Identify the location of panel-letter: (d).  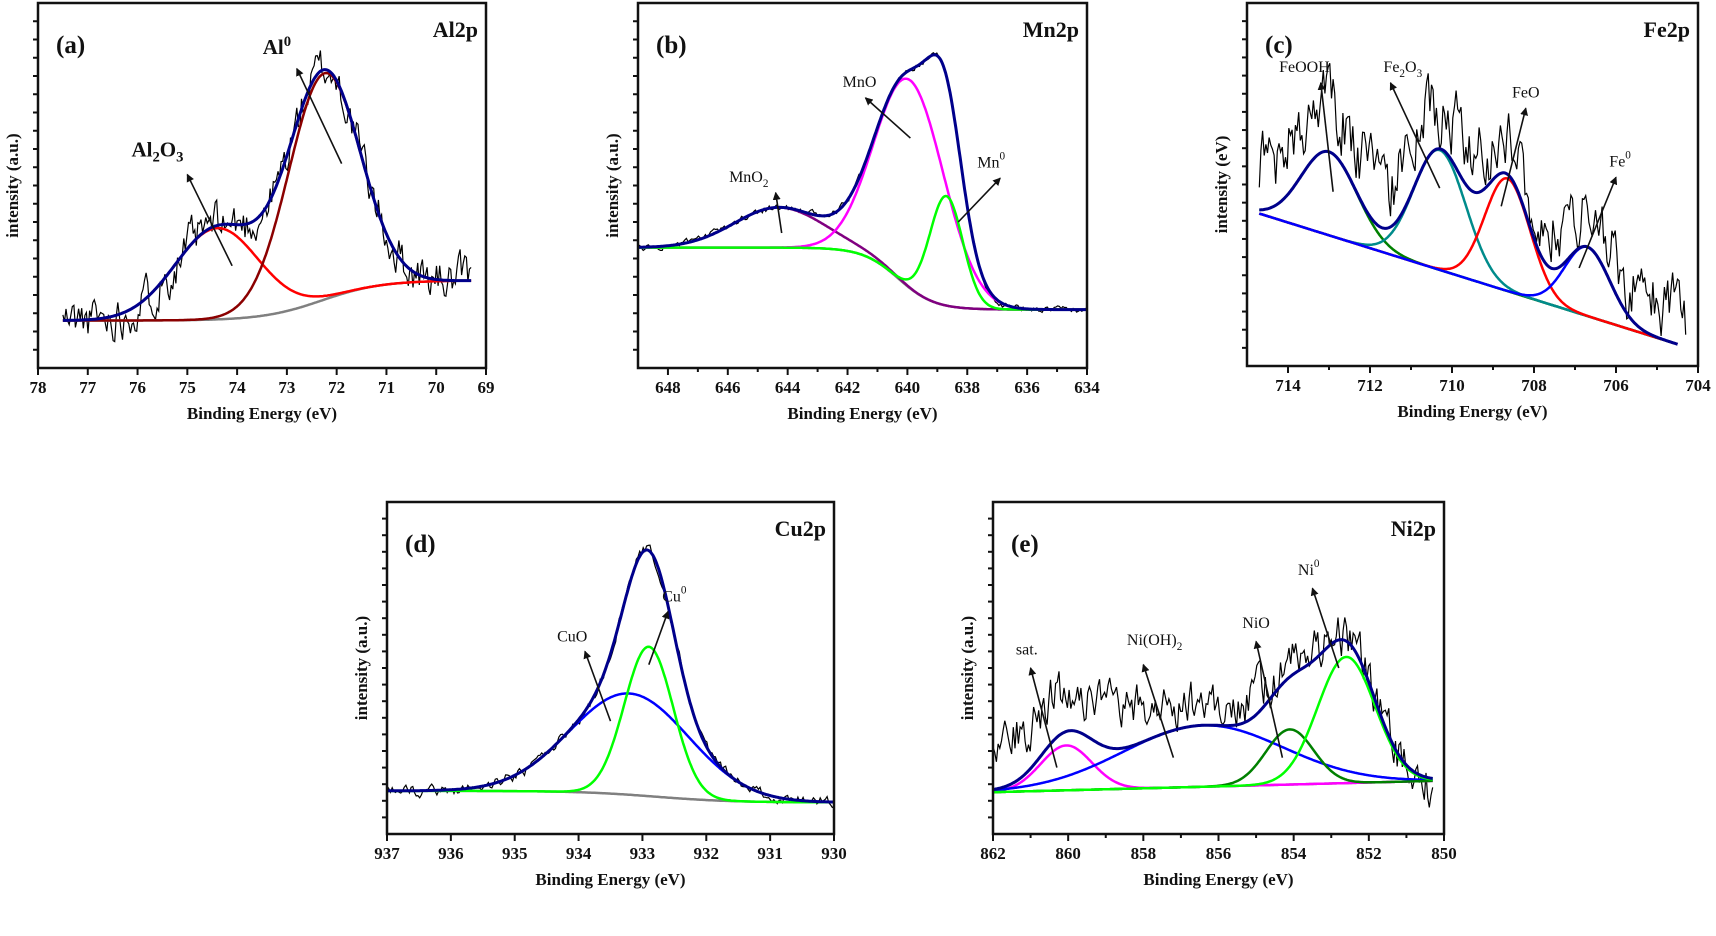
(420, 544).